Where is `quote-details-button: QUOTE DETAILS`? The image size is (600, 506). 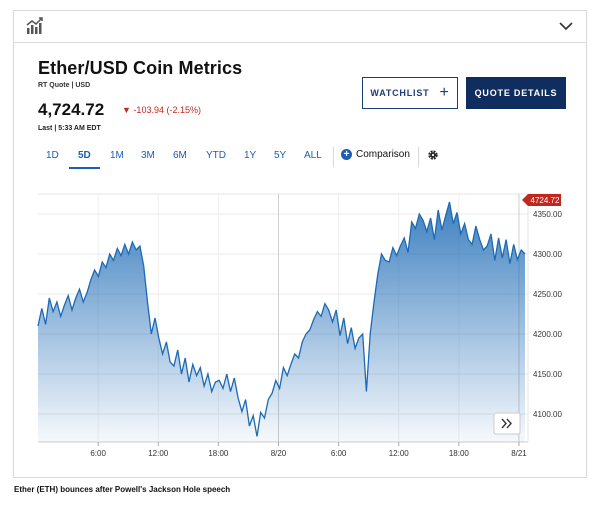 quote-details-button: QUOTE DETAILS is located at coordinates (516, 93).